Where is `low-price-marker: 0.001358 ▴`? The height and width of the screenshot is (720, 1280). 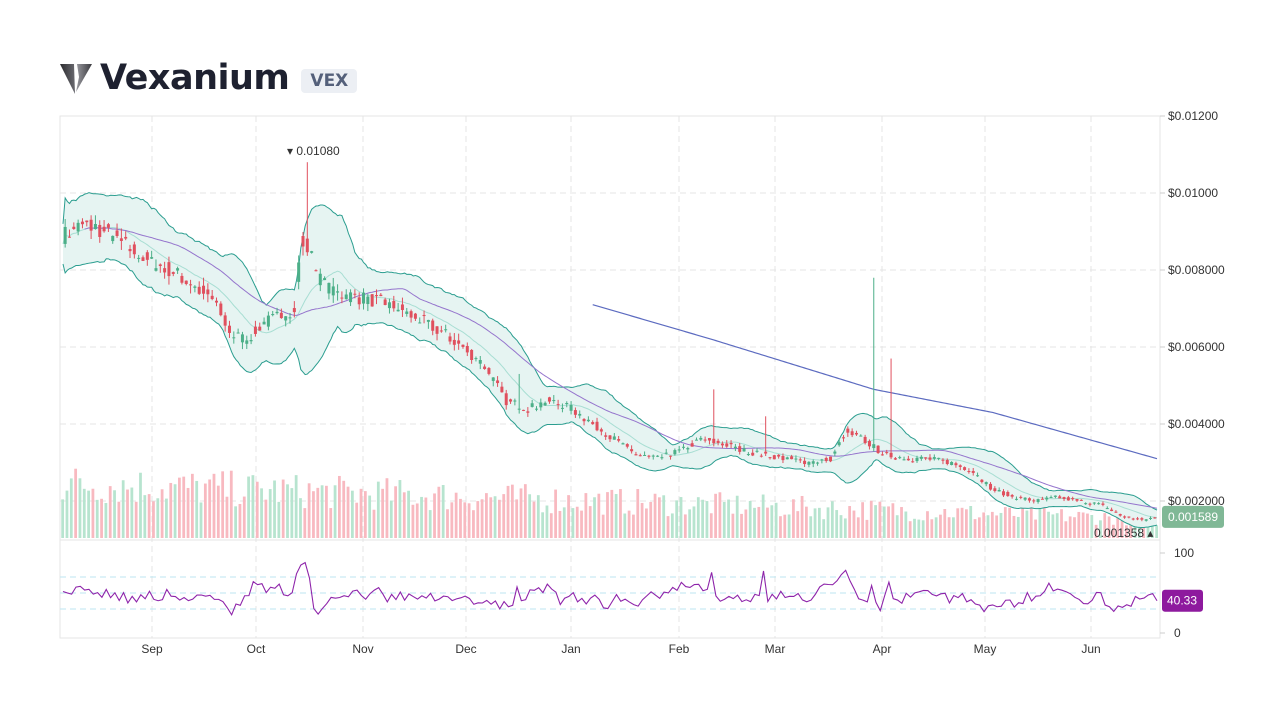
low-price-marker: 0.001358 ▴ is located at coordinates (1123, 533).